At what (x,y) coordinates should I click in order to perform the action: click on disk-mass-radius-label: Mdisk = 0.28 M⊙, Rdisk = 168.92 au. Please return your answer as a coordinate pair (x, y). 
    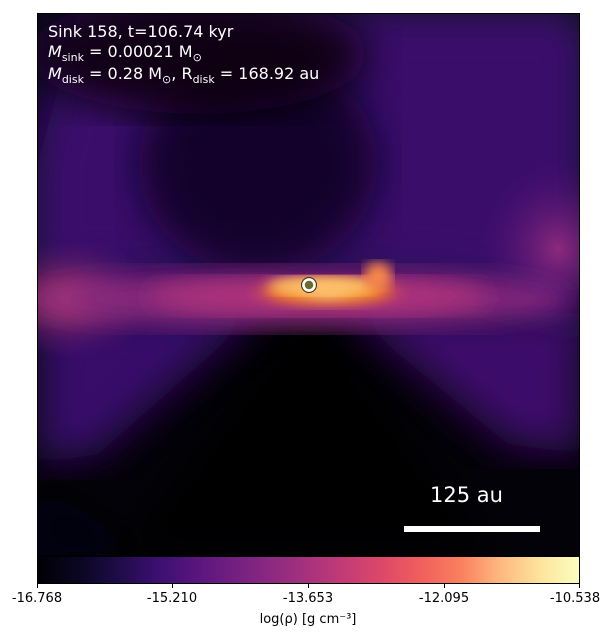
    Looking at the image, I should click on (184, 75).